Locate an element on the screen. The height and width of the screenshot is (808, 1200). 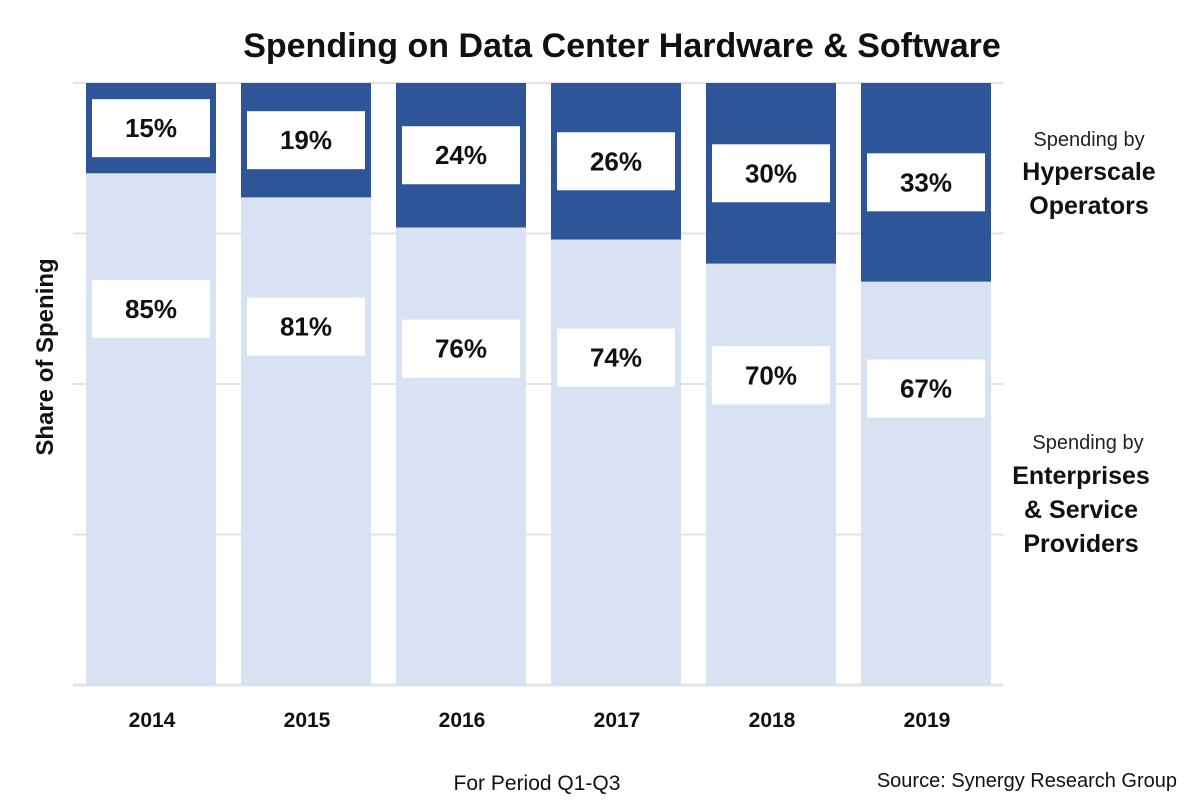
data-label-enterprises-2019: 67% is located at coordinates (926, 389).